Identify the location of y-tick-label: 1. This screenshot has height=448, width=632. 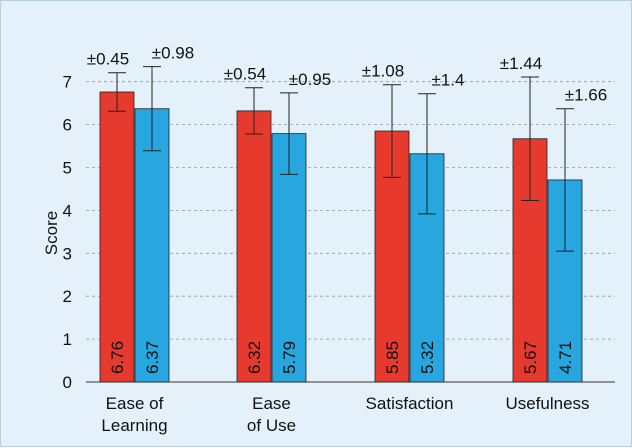
(67, 339).